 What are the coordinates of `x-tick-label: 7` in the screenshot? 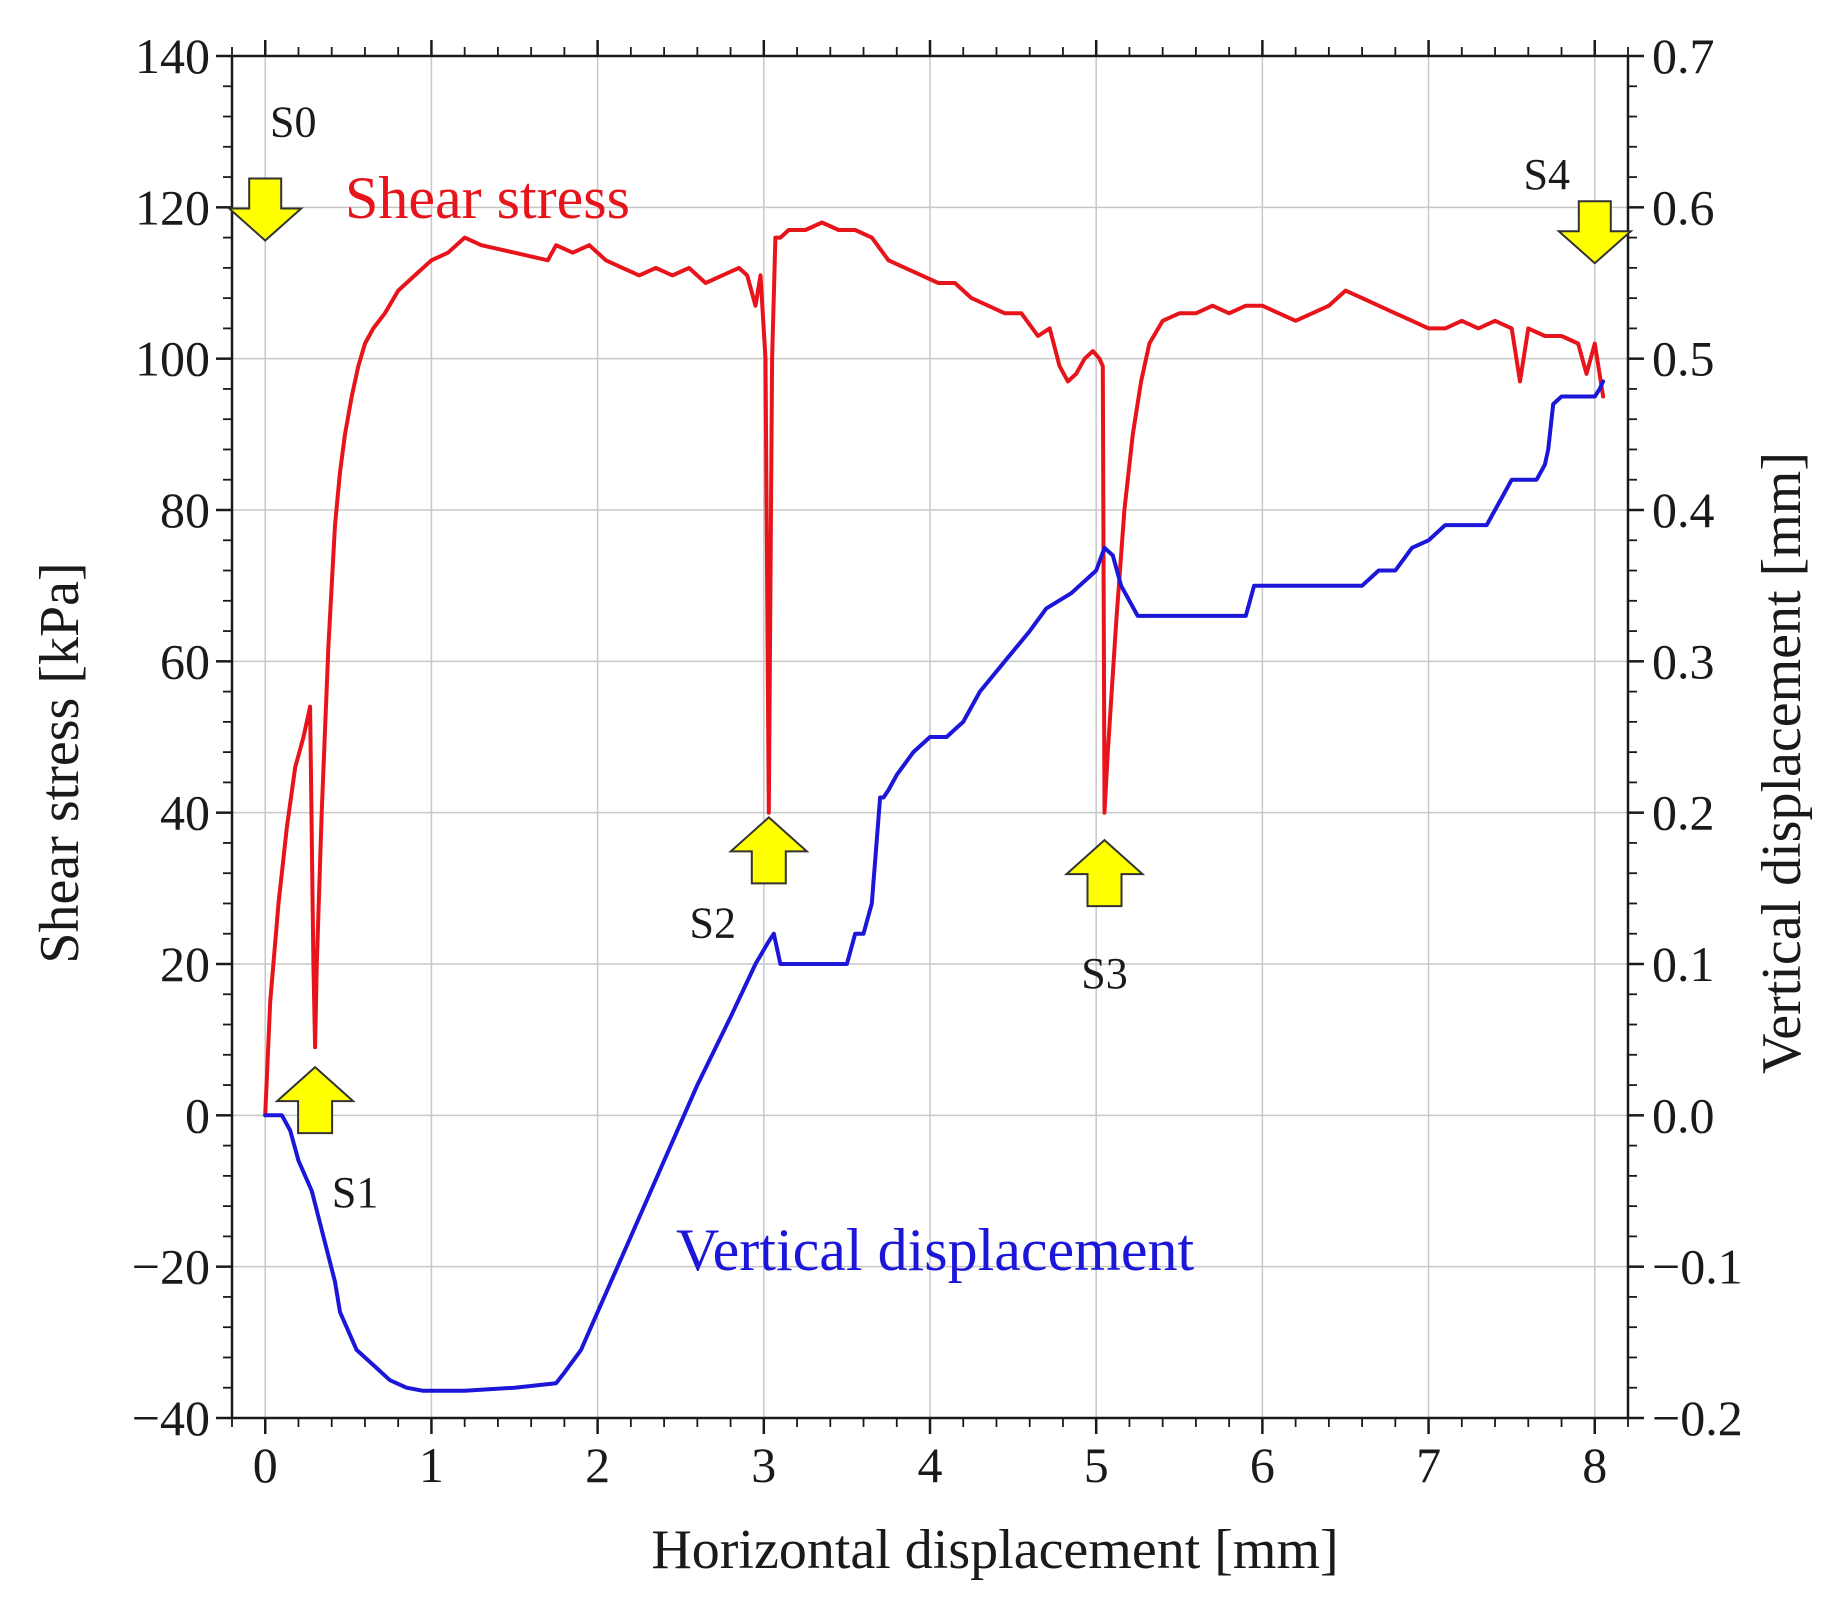 It's located at (1428, 1465).